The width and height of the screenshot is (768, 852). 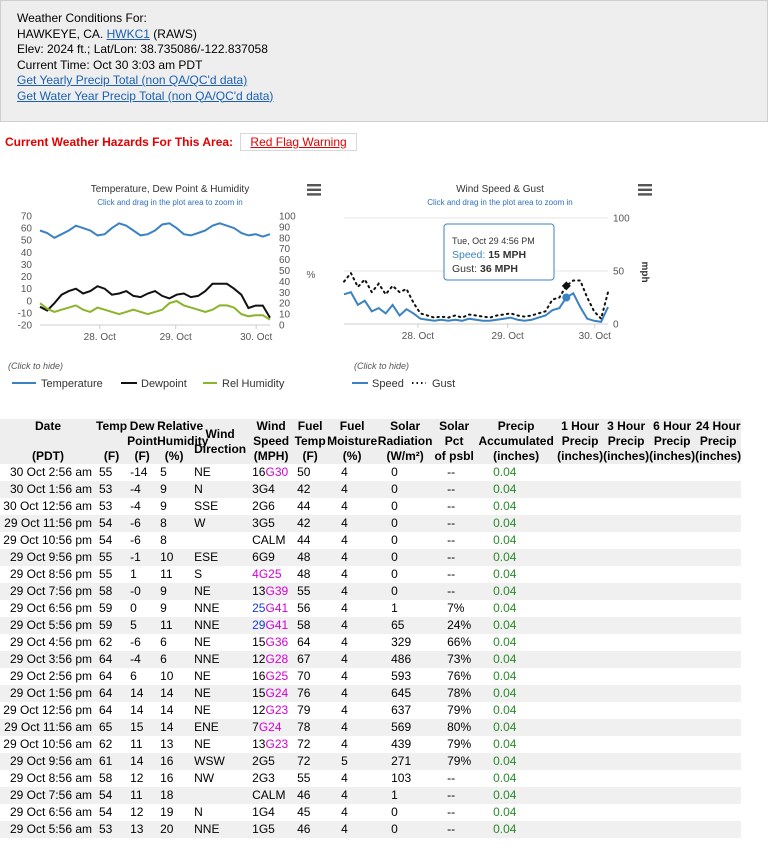 What do you see at coordinates (270, 574) in the screenshot?
I see `wind-gust-value: G25` at bounding box center [270, 574].